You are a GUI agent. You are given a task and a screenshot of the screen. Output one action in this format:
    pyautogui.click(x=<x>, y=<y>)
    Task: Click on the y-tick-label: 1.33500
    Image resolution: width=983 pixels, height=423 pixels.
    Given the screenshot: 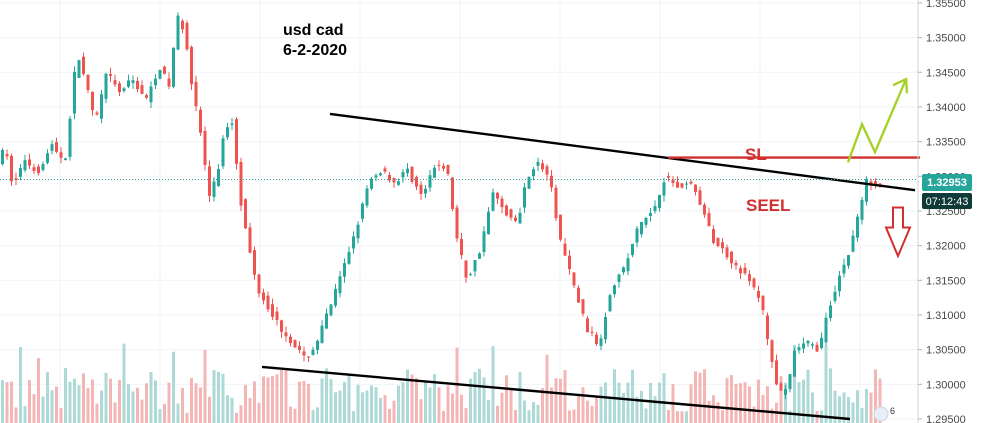 What is the action you would take?
    pyautogui.click(x=946, y=143)
    